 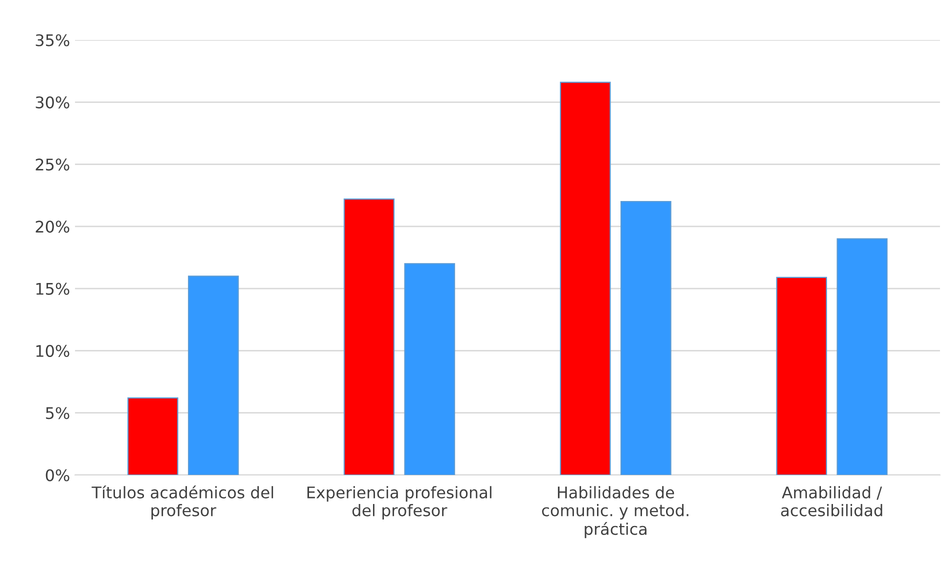 I want to click on x-tick-label: Habilidades de comunic. y metod. práctica, so click(x=615, y=512).